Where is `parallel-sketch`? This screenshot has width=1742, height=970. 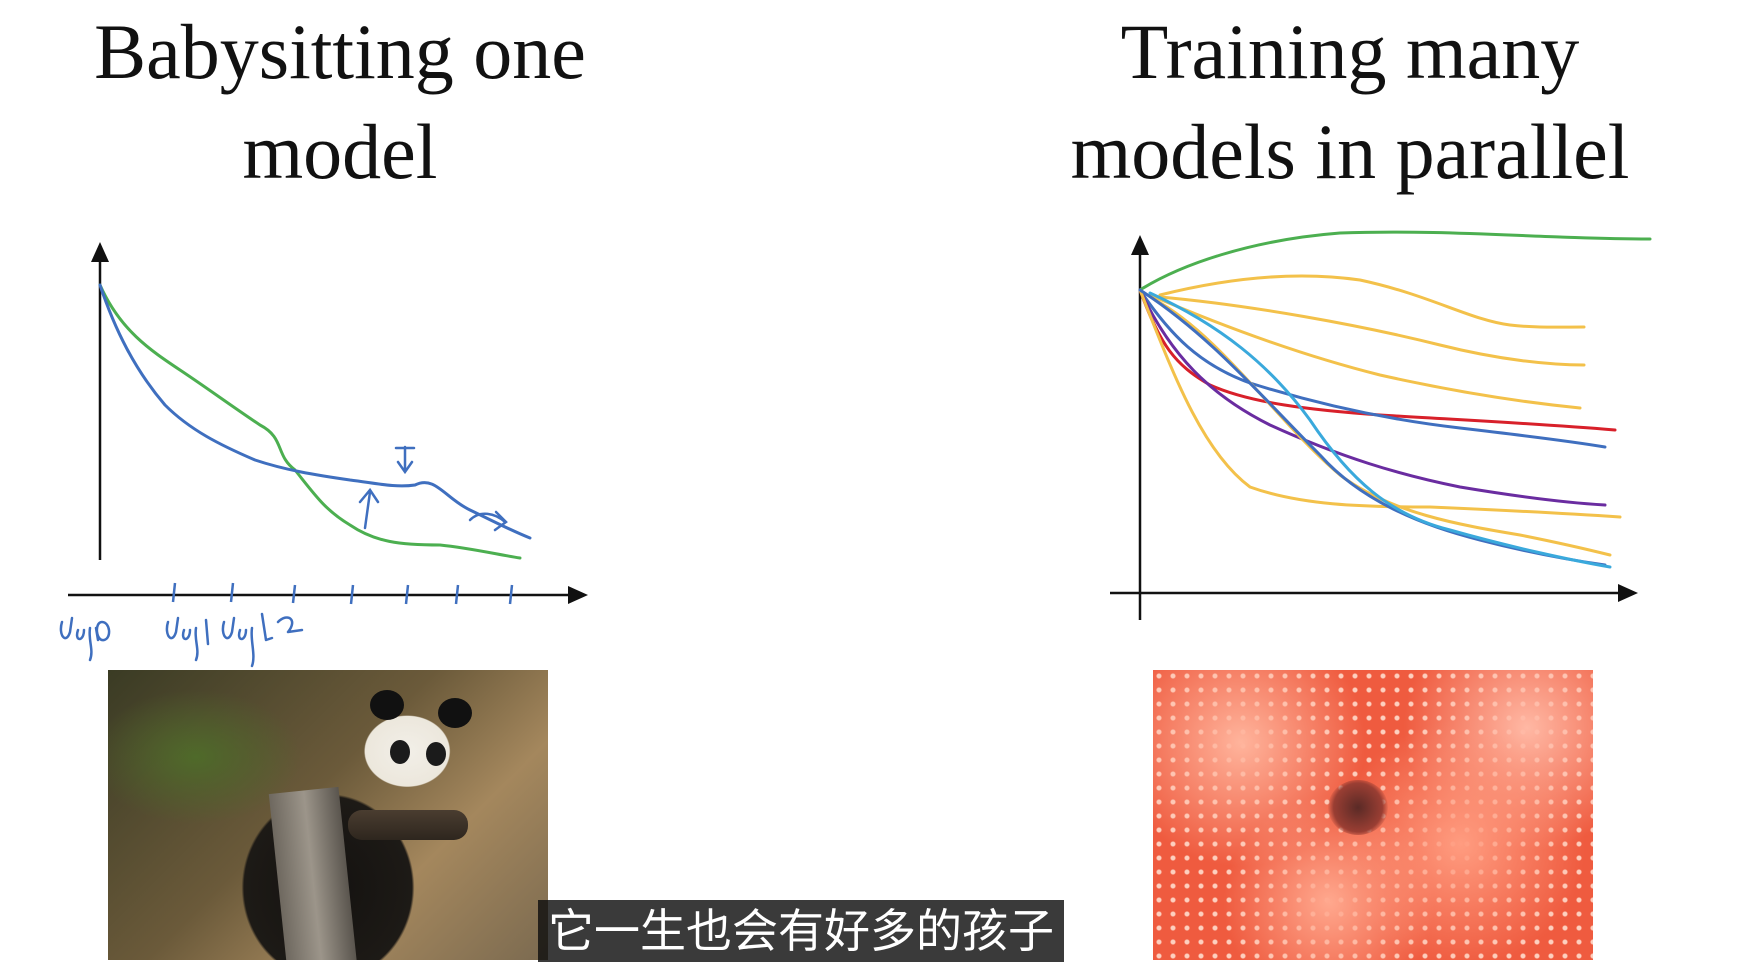
parallel-sketch is located at coordinates (1381, 425).